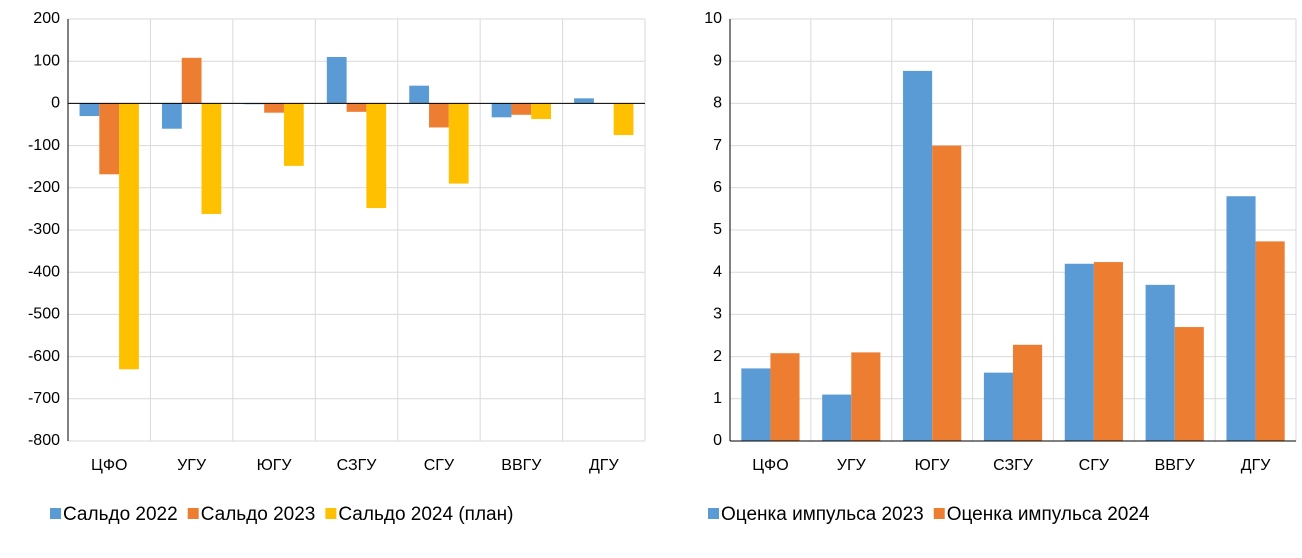 The image size is (1302, 558). I want to click on legend-label: Оценка импульса 2024, so click(1048, 514).